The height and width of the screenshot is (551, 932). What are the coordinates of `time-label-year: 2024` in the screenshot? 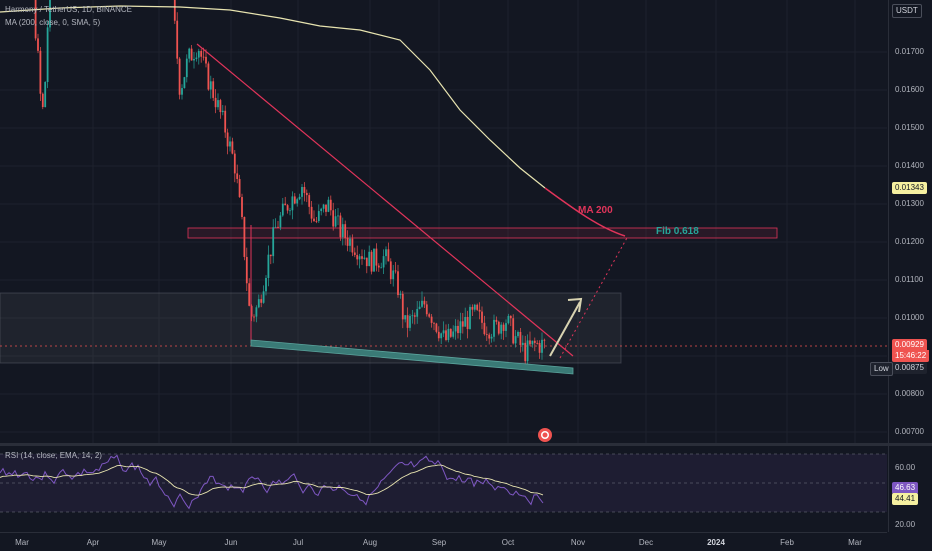 It's located at (716, 542).